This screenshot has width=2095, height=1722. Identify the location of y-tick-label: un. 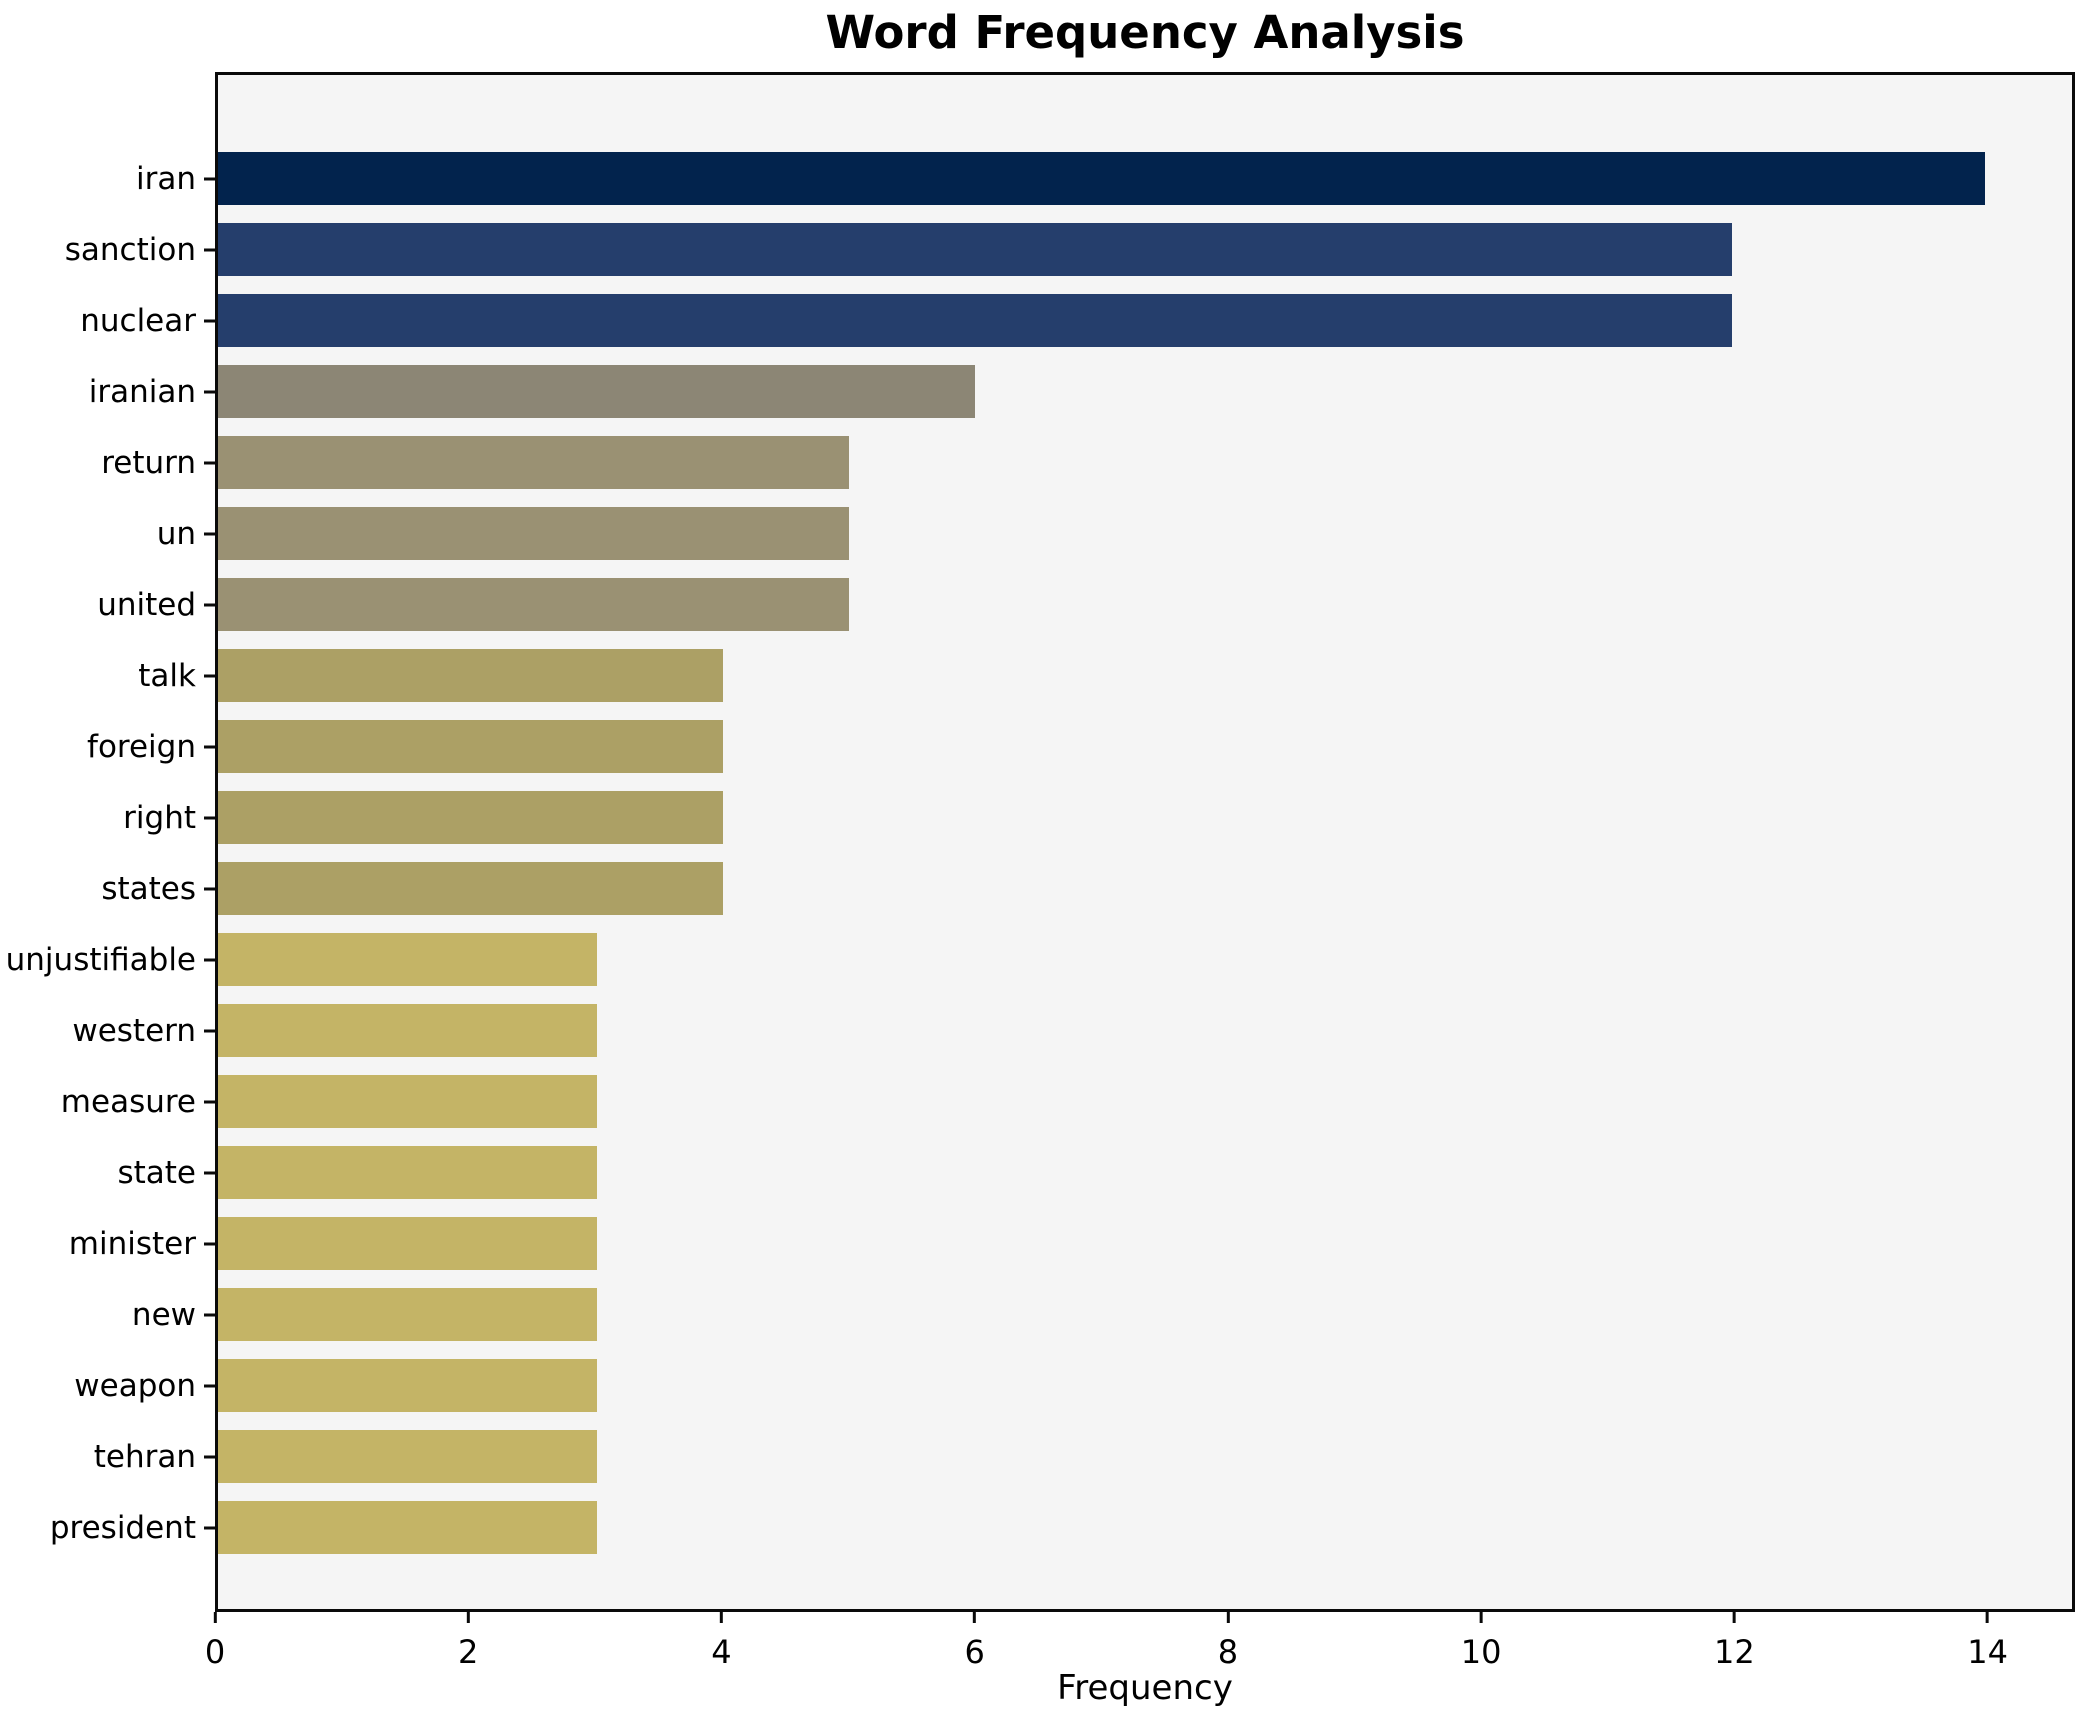
(176, 533).